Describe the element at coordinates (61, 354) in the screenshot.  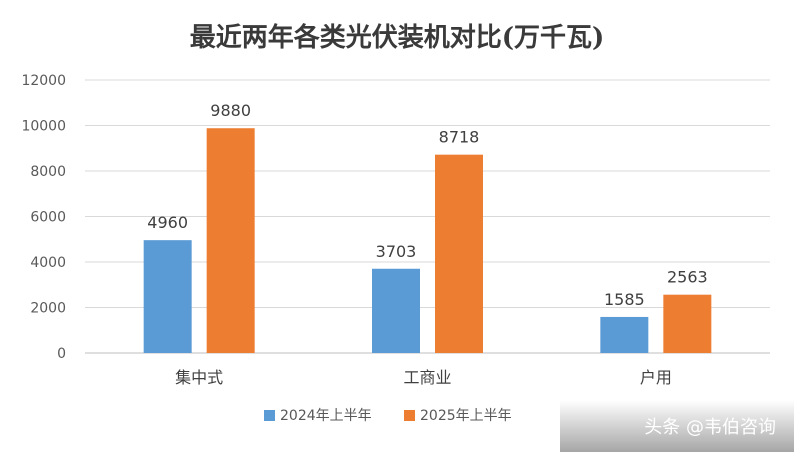
I see `y-tick-label: 0` at that location.